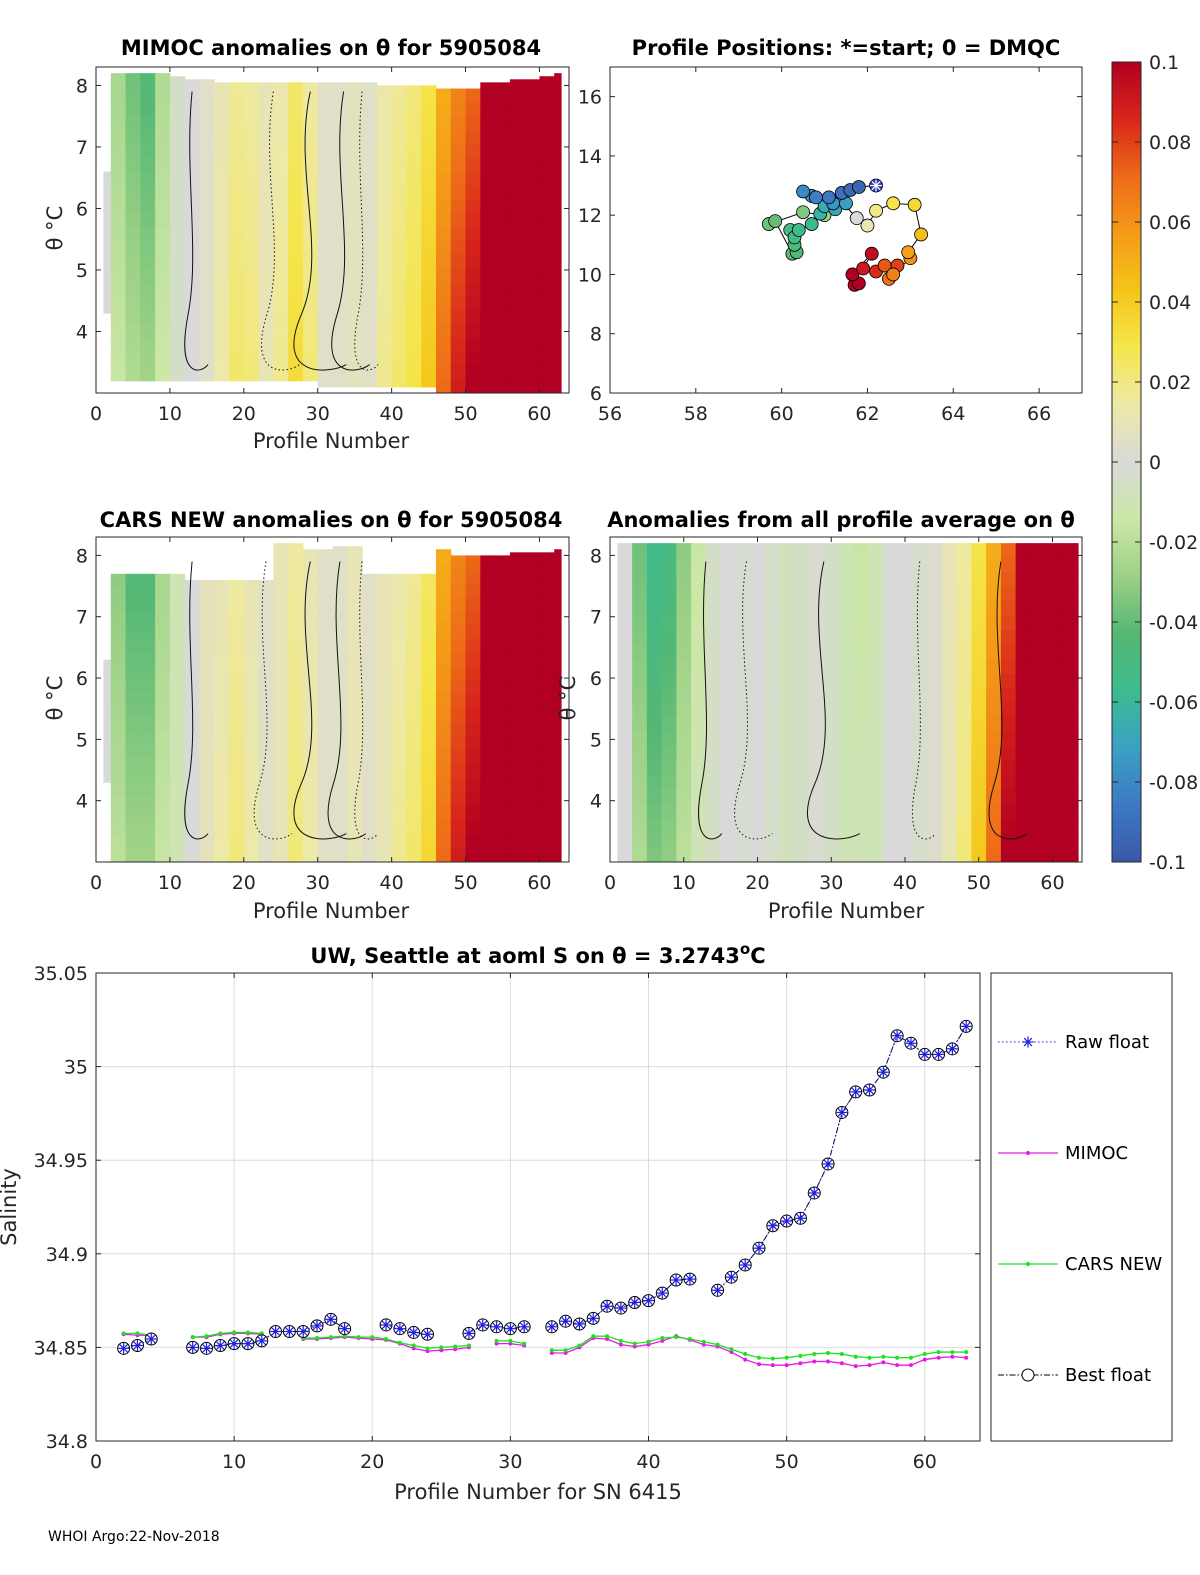 The height and width of the screenshot is (1575, 1200). What do you see at coordinates (841, 520) in the screenshot?
I see `avg-title: Anomalies from all profile average on θ` at bounding box center [841, 520].